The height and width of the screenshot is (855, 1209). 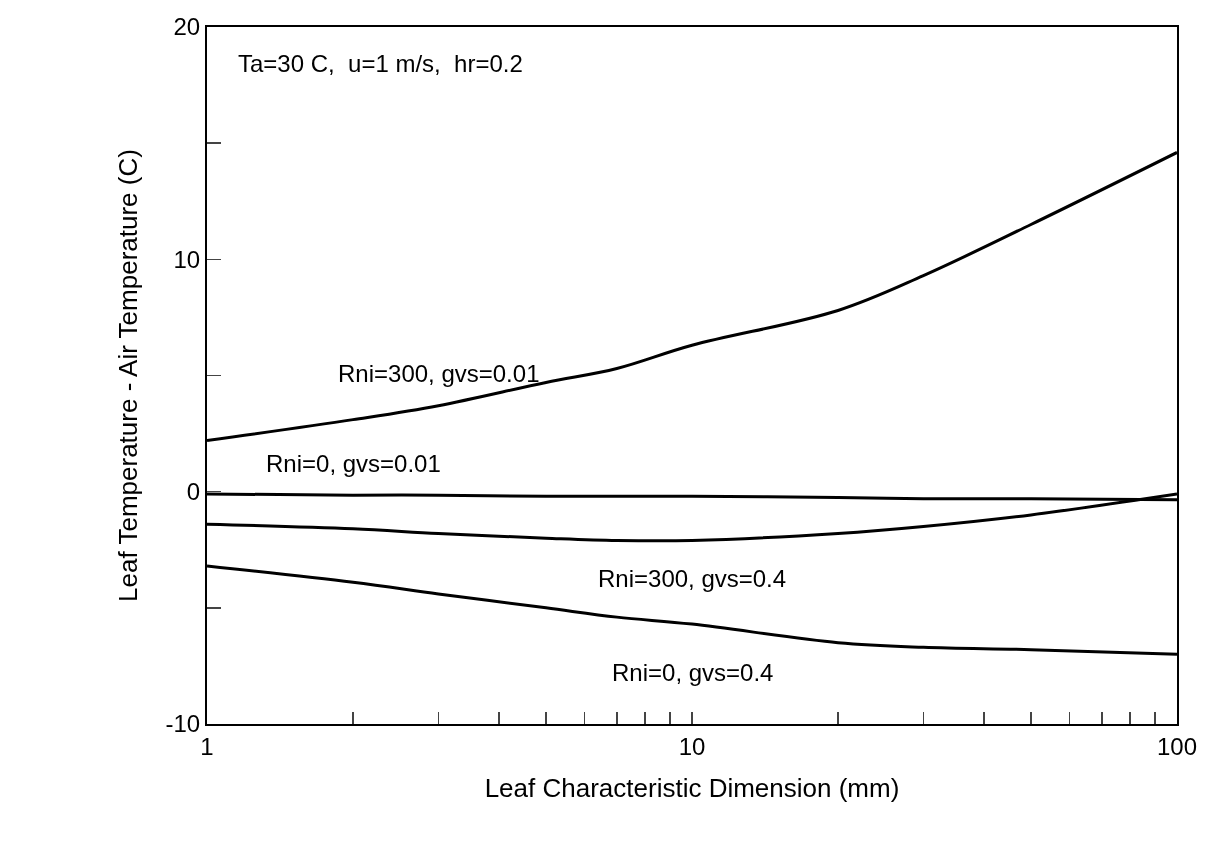 What do you see at coordinates (207, 746) in the screenshot?
I see `x-tick-label: 1` at bounding box center [207, 746].